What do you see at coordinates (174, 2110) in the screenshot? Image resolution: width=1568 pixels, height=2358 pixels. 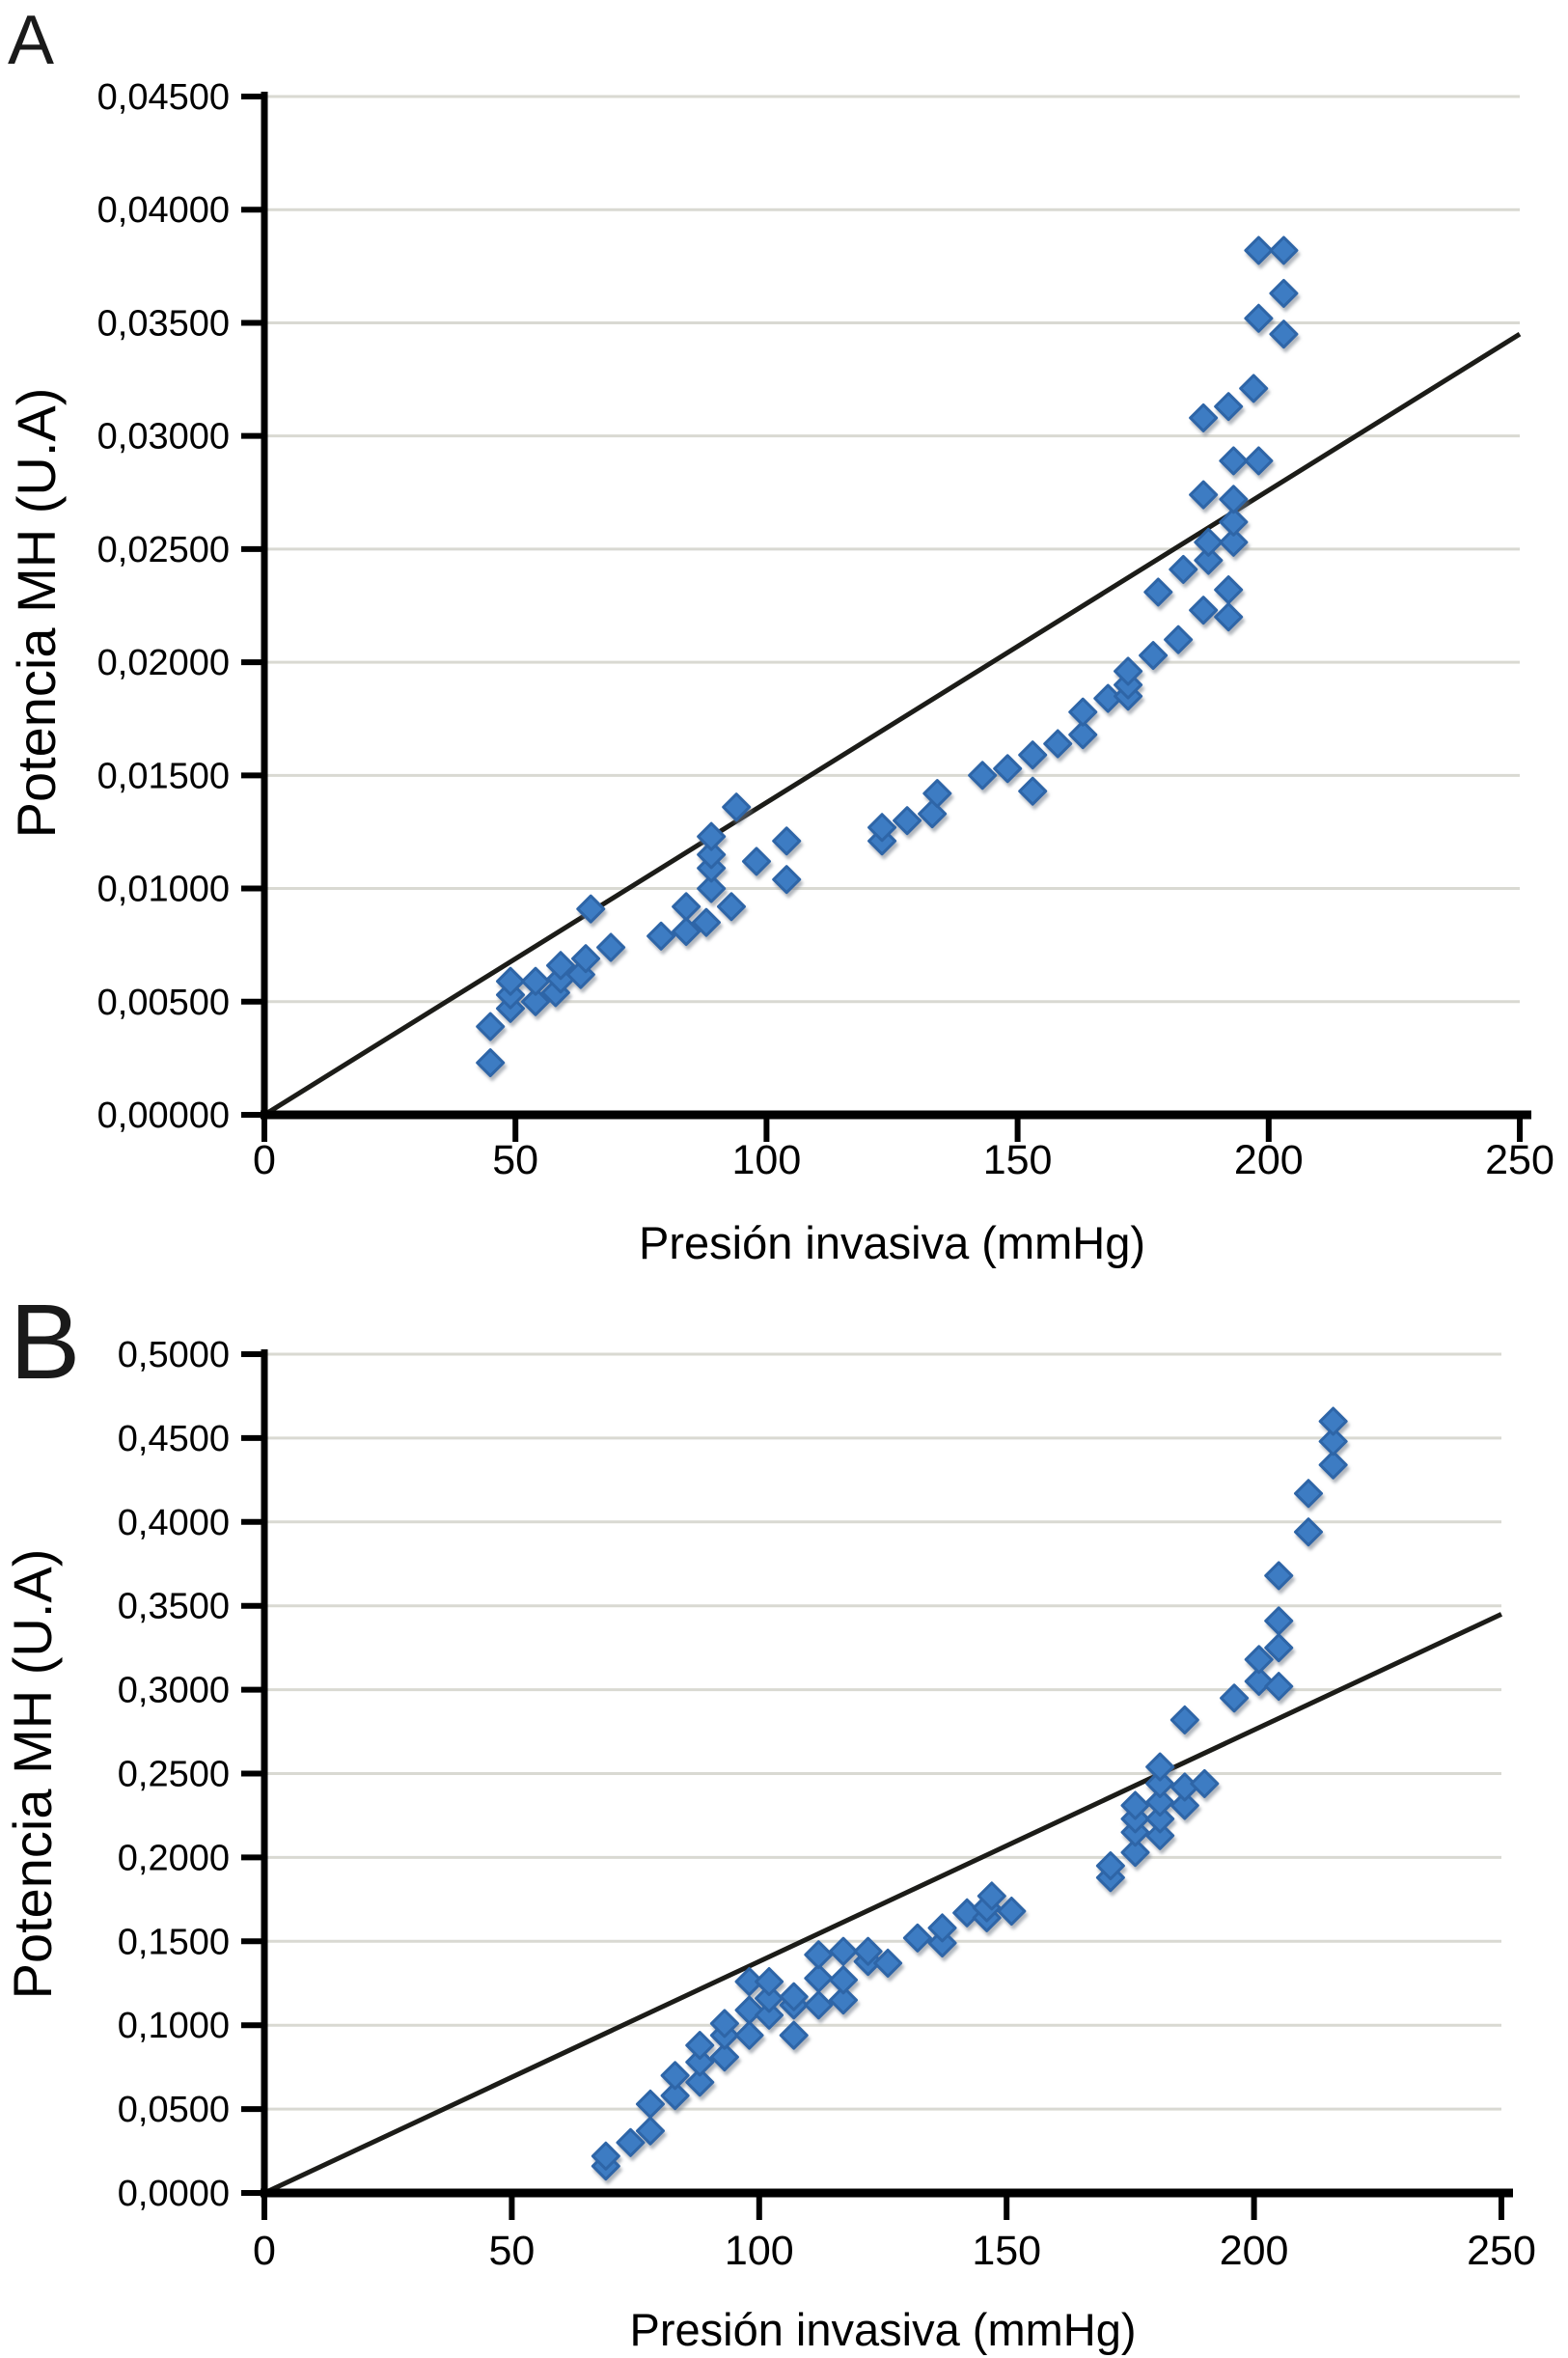 I see `y-tick-label: 0,0500` at bounding box center [174, 2110].